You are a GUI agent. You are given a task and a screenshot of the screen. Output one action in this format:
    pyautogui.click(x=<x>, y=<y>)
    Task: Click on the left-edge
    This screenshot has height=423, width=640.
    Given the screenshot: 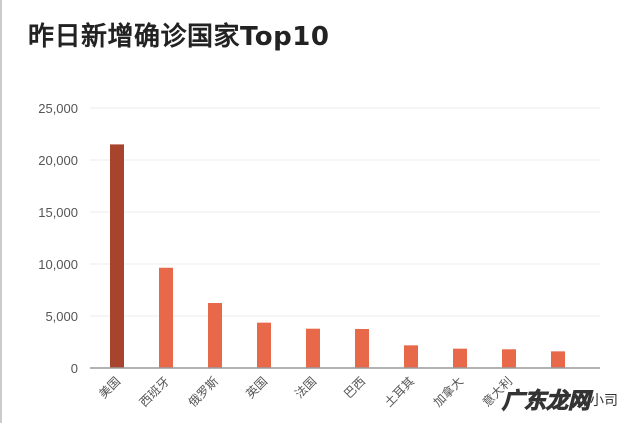 What is the action you would take?
    pyautogui.click(x=1, y=211)
    